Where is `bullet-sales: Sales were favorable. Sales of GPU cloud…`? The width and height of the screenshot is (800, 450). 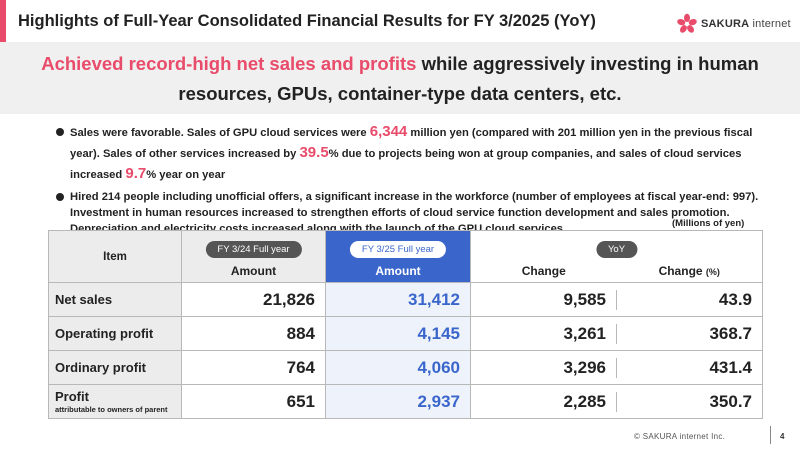 bullet-sales: Sales were favorable. Sales of GPU cloud… is located at coordinates (416, 153).